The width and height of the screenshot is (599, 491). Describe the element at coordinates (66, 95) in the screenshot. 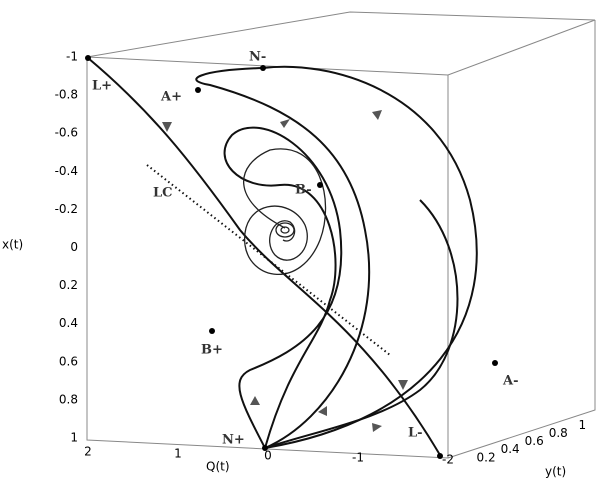

I see `x-tick-label: -0.8` at that location.